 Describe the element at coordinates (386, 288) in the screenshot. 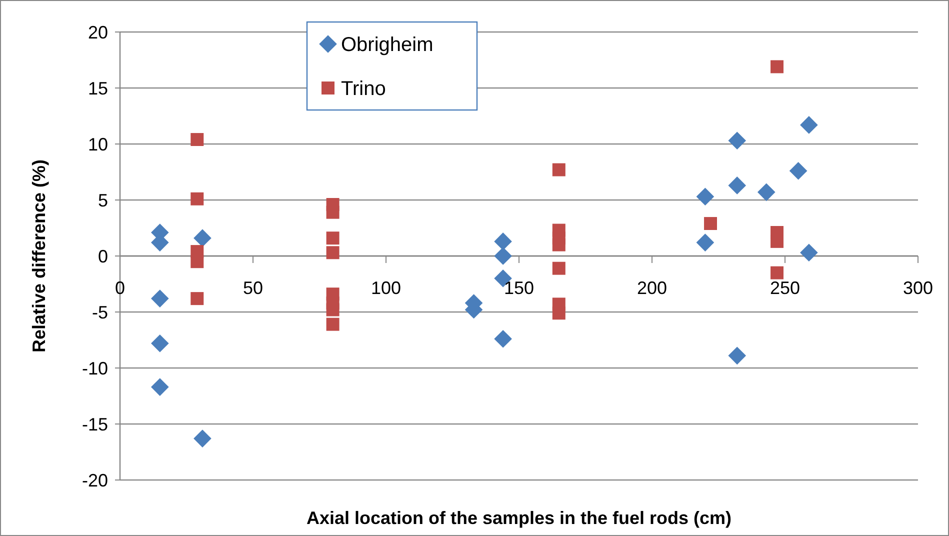

I see `x-tick-label: 100` at that location.